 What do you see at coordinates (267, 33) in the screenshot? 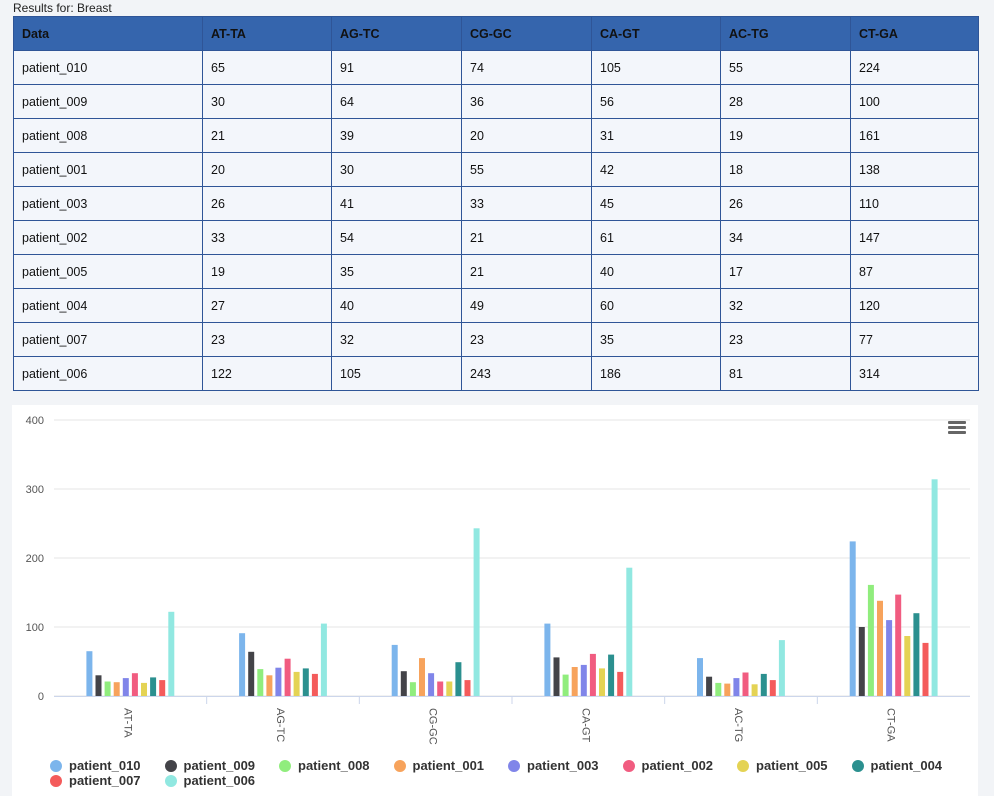
I see `column-header: AT-TA` at bounding box center [267, 33].